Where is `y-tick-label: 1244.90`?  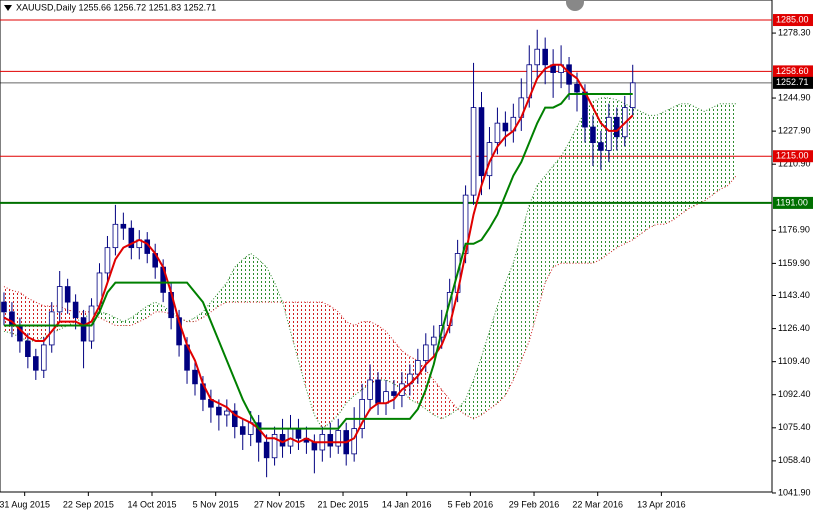
y-tick-label: 1244.90 is located at coordinates (794, 97).